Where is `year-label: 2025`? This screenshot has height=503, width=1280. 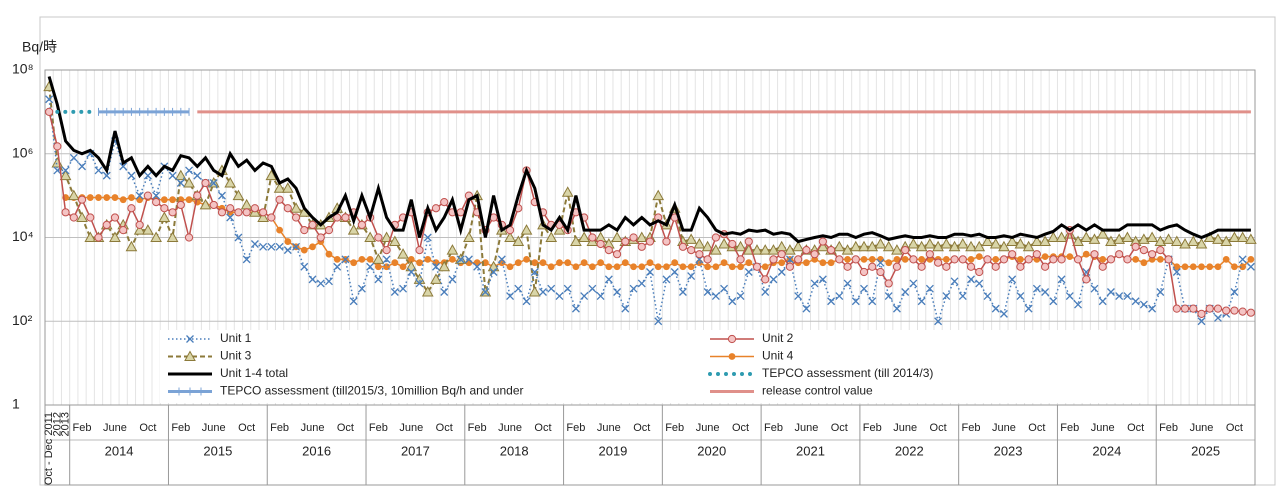 year-label: 2025 is located at coordinates (1205, 450).